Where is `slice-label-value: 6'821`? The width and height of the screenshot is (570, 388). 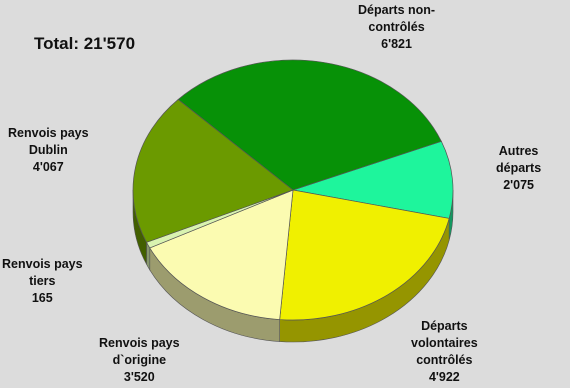
slice-label-value: 6'821 is located at coordinates (396, 44).